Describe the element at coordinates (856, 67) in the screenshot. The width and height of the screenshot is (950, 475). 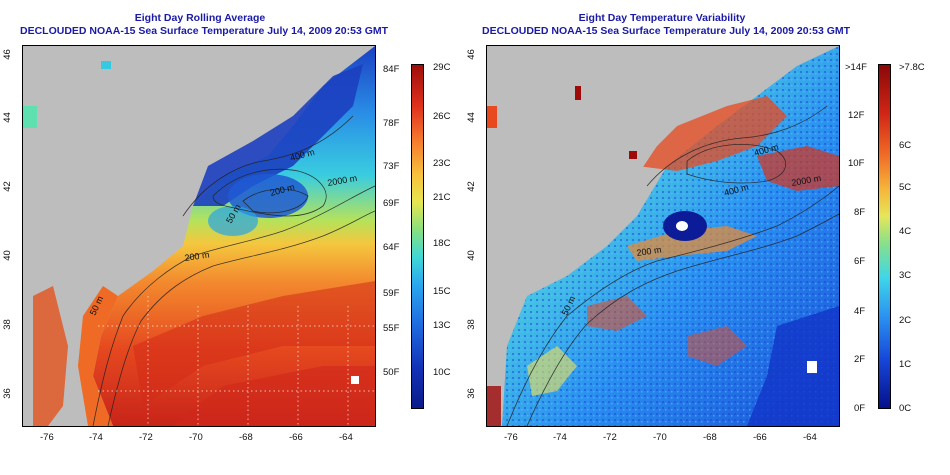
I see `right-cbar-f-label: >14F` at that location.